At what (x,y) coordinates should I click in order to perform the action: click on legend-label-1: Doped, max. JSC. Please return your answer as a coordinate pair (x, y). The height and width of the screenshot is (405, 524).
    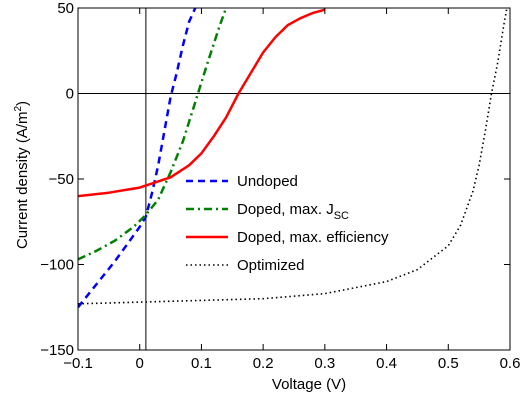
    Looking at the image, I should click on (293, 211).